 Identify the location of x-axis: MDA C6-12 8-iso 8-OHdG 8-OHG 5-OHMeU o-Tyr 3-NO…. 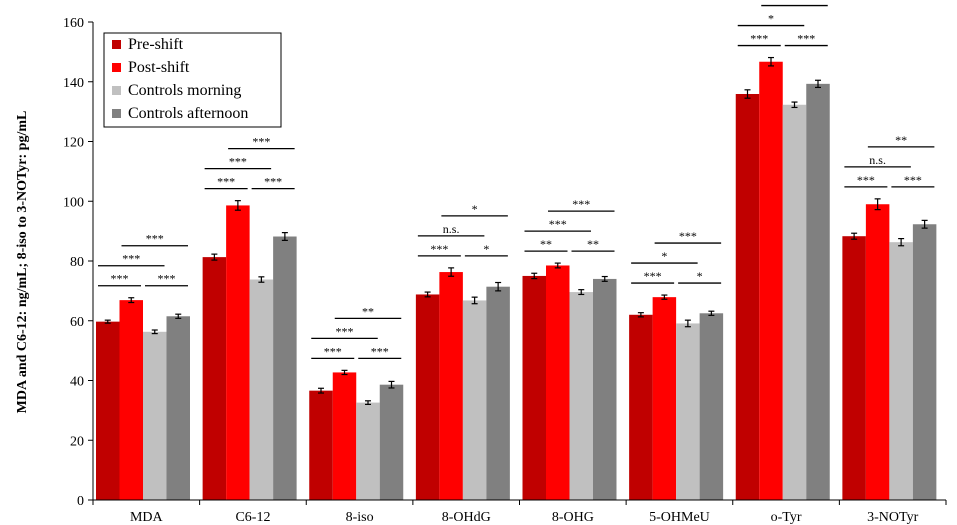
(519, 512).